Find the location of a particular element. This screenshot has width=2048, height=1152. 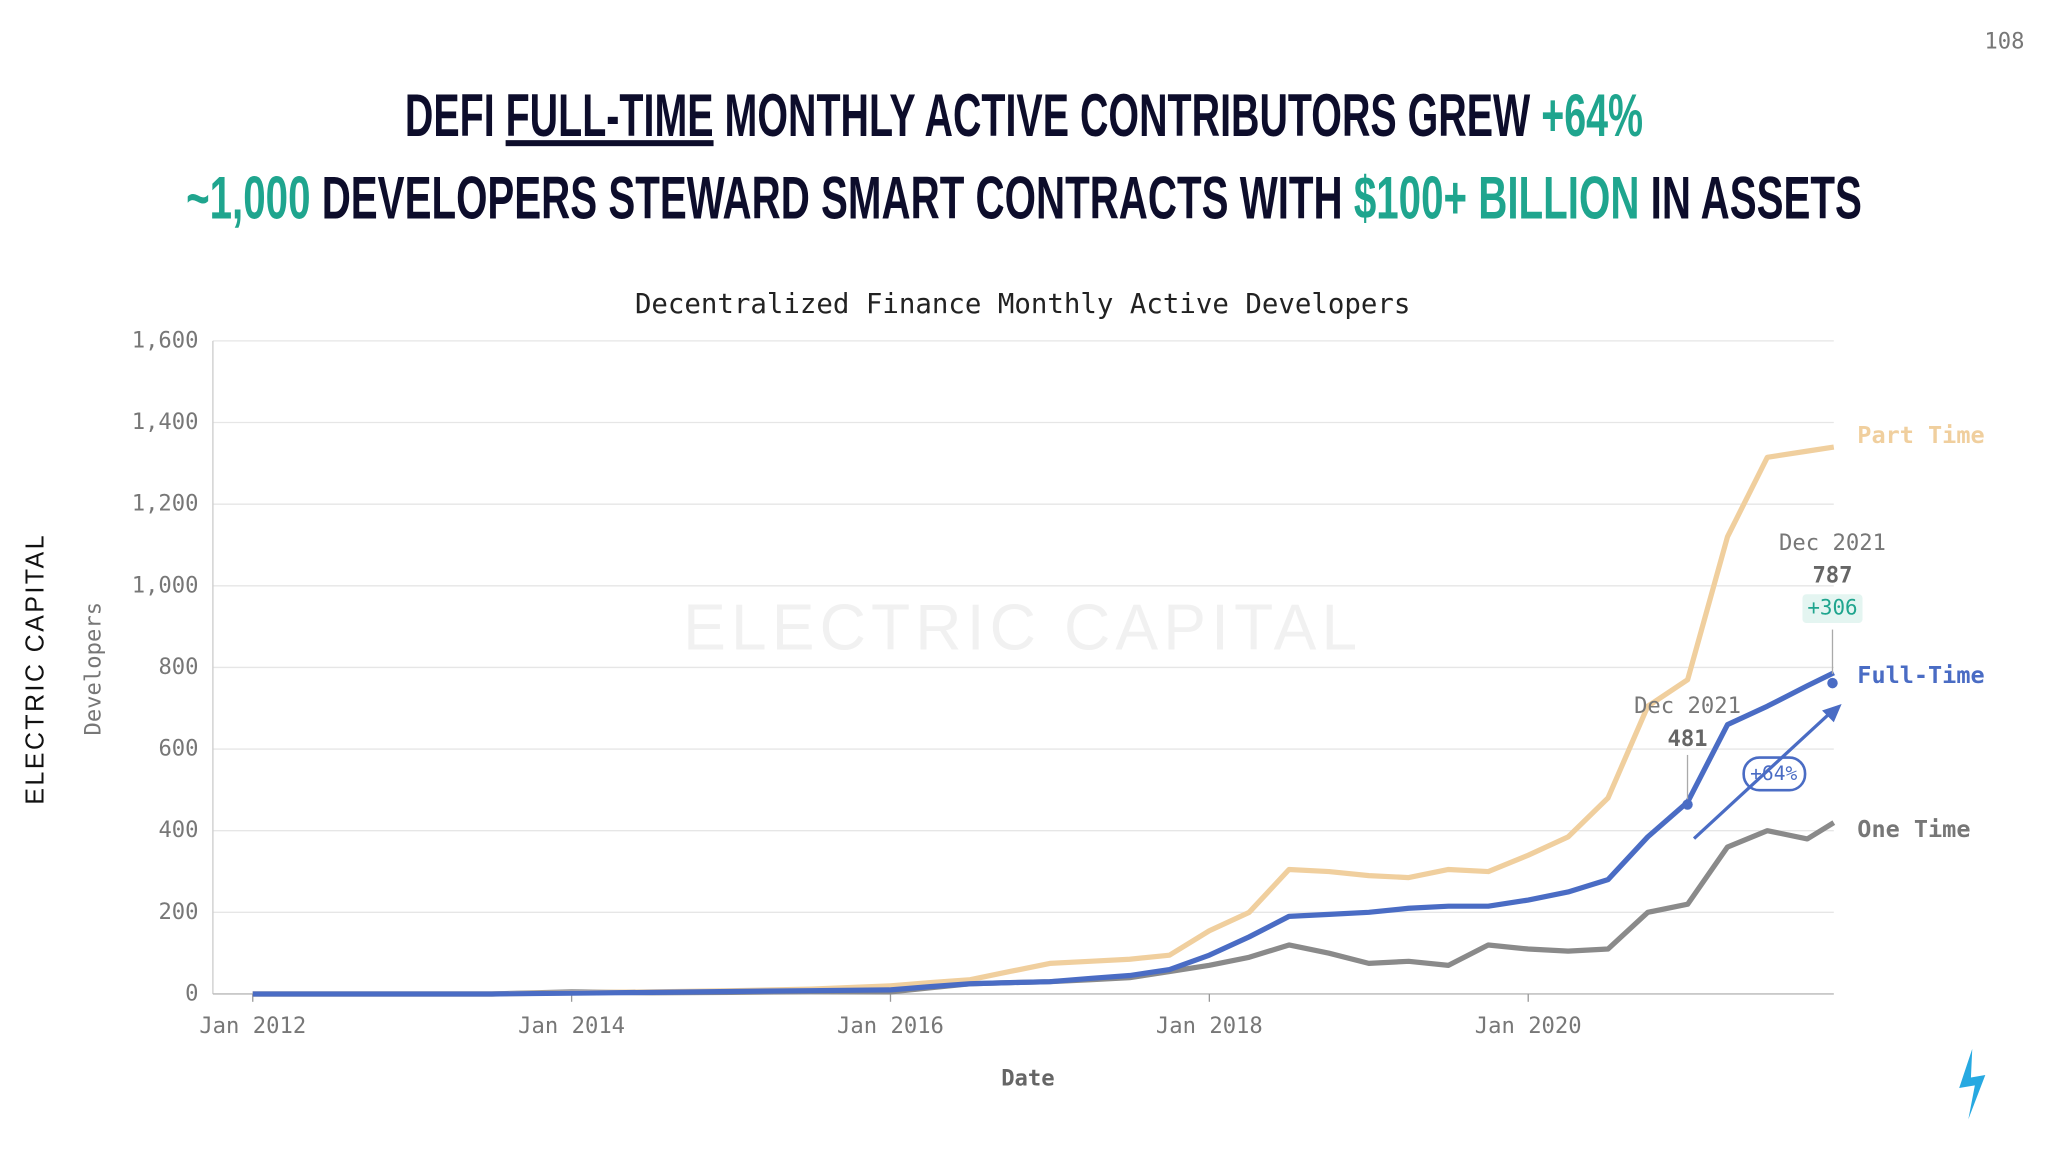

watermark: ELECTRIC CAPITAL is located at coordinates (1022, 626).